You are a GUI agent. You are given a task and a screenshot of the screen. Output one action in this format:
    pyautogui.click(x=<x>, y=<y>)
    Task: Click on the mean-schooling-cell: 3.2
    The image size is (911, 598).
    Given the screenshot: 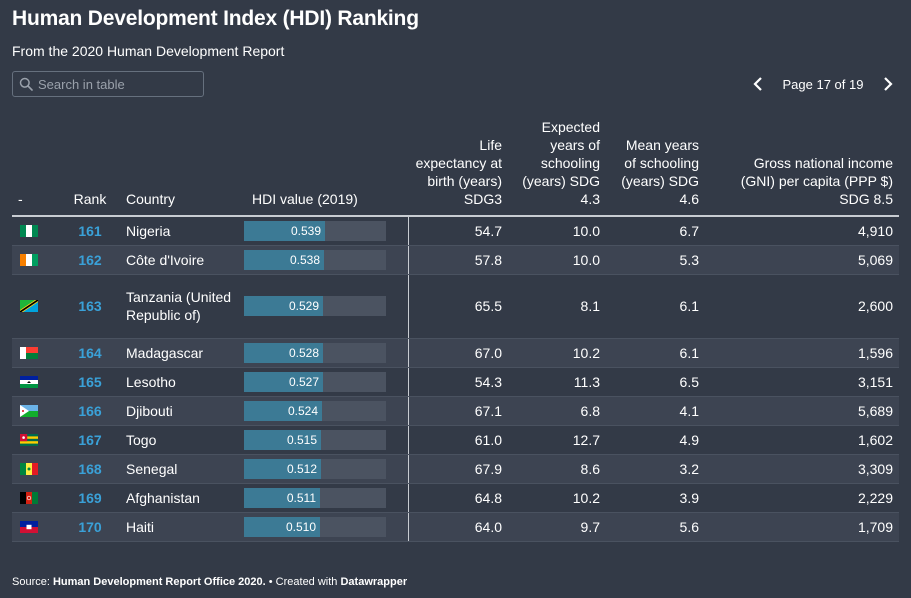 What is the action you would take?
    pyautogui.click(x=655, y=469)
    